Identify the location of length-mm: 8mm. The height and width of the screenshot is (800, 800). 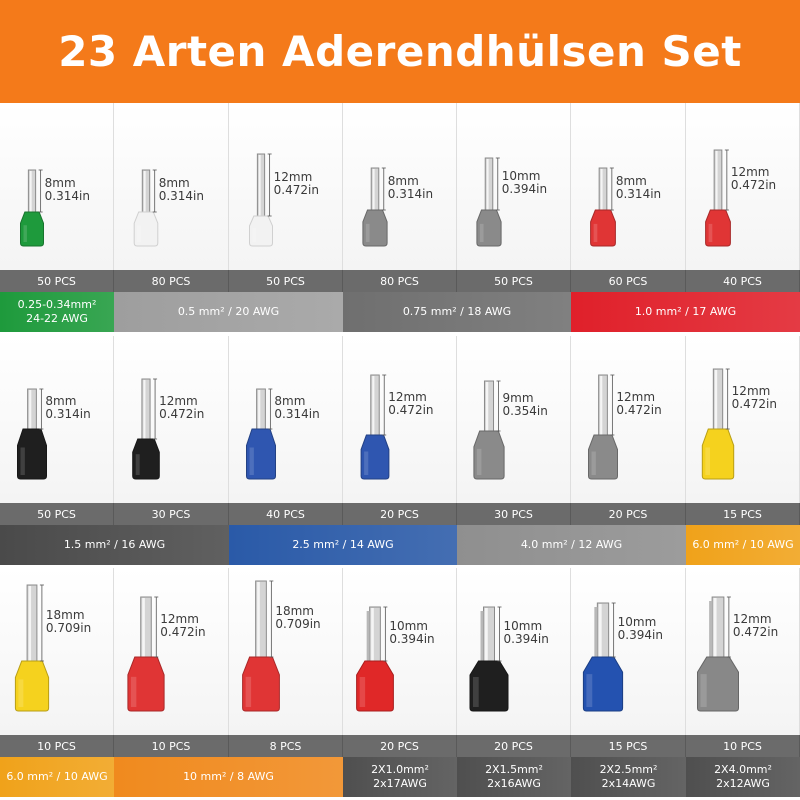
(60, 183).